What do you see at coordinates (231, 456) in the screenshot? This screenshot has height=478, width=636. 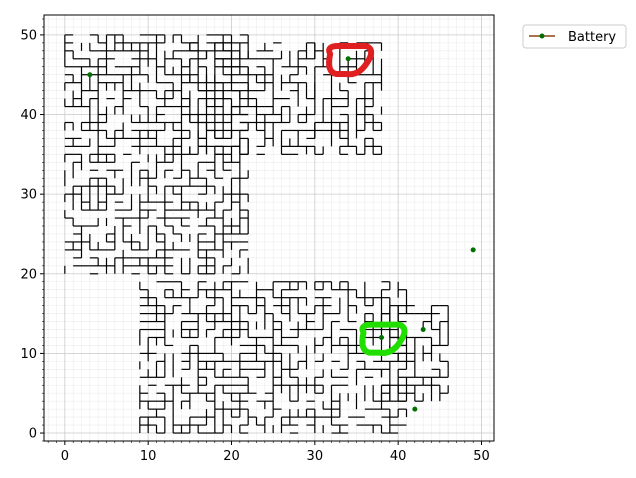 I see `x-tick-label: 20` at bounding box center [231, 456].